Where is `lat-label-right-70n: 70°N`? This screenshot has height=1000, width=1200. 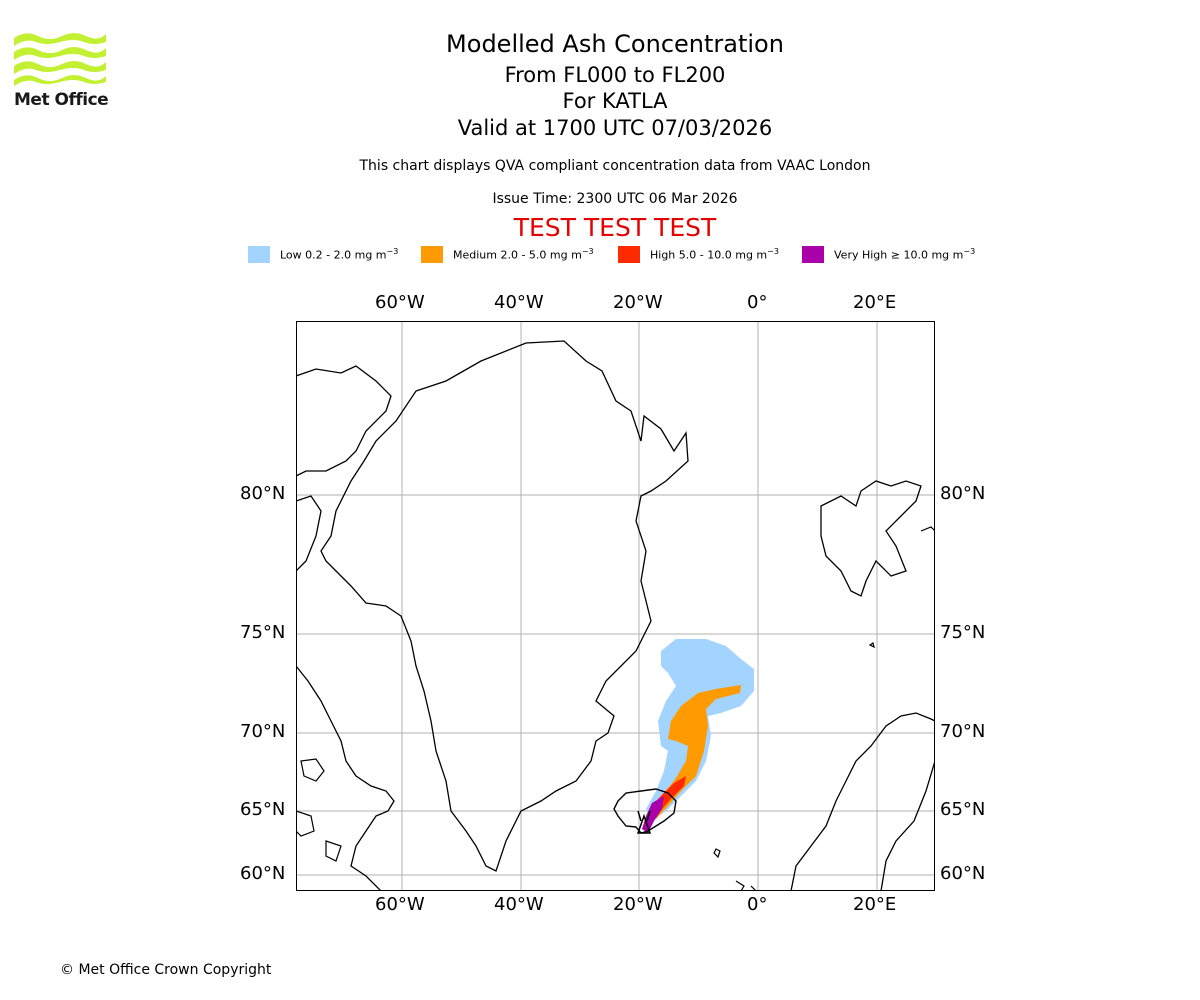
lat-label-right-70n: 70°N is located at coordinates (963, 731).